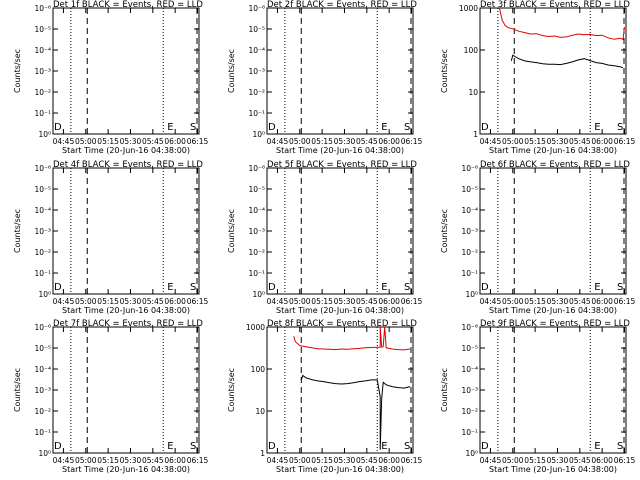 The image size is (640, 480). I want to click on panel-title: Det 8f BLACK = Events, RED = LLD, so click(342, 324).